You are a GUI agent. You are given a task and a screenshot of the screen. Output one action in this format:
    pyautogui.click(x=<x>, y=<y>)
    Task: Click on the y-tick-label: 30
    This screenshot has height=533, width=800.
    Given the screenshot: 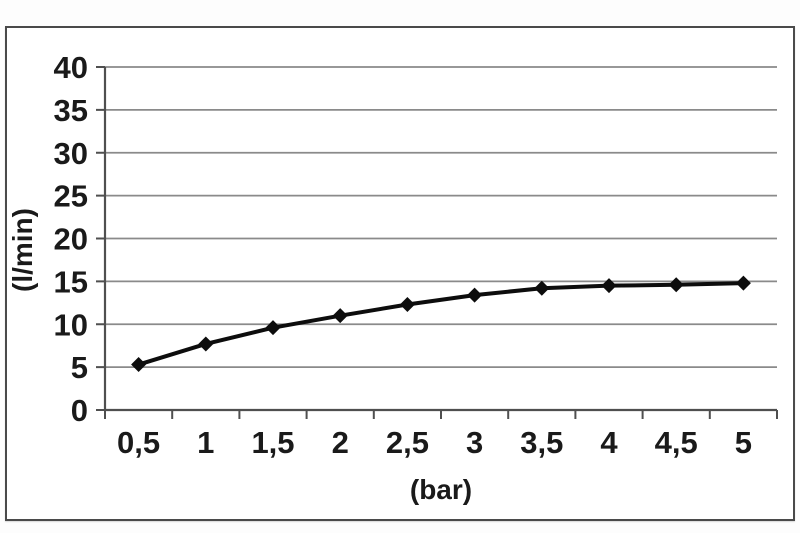 What is the action you would take?
    pyautogui.click(x=71, y=153)
    